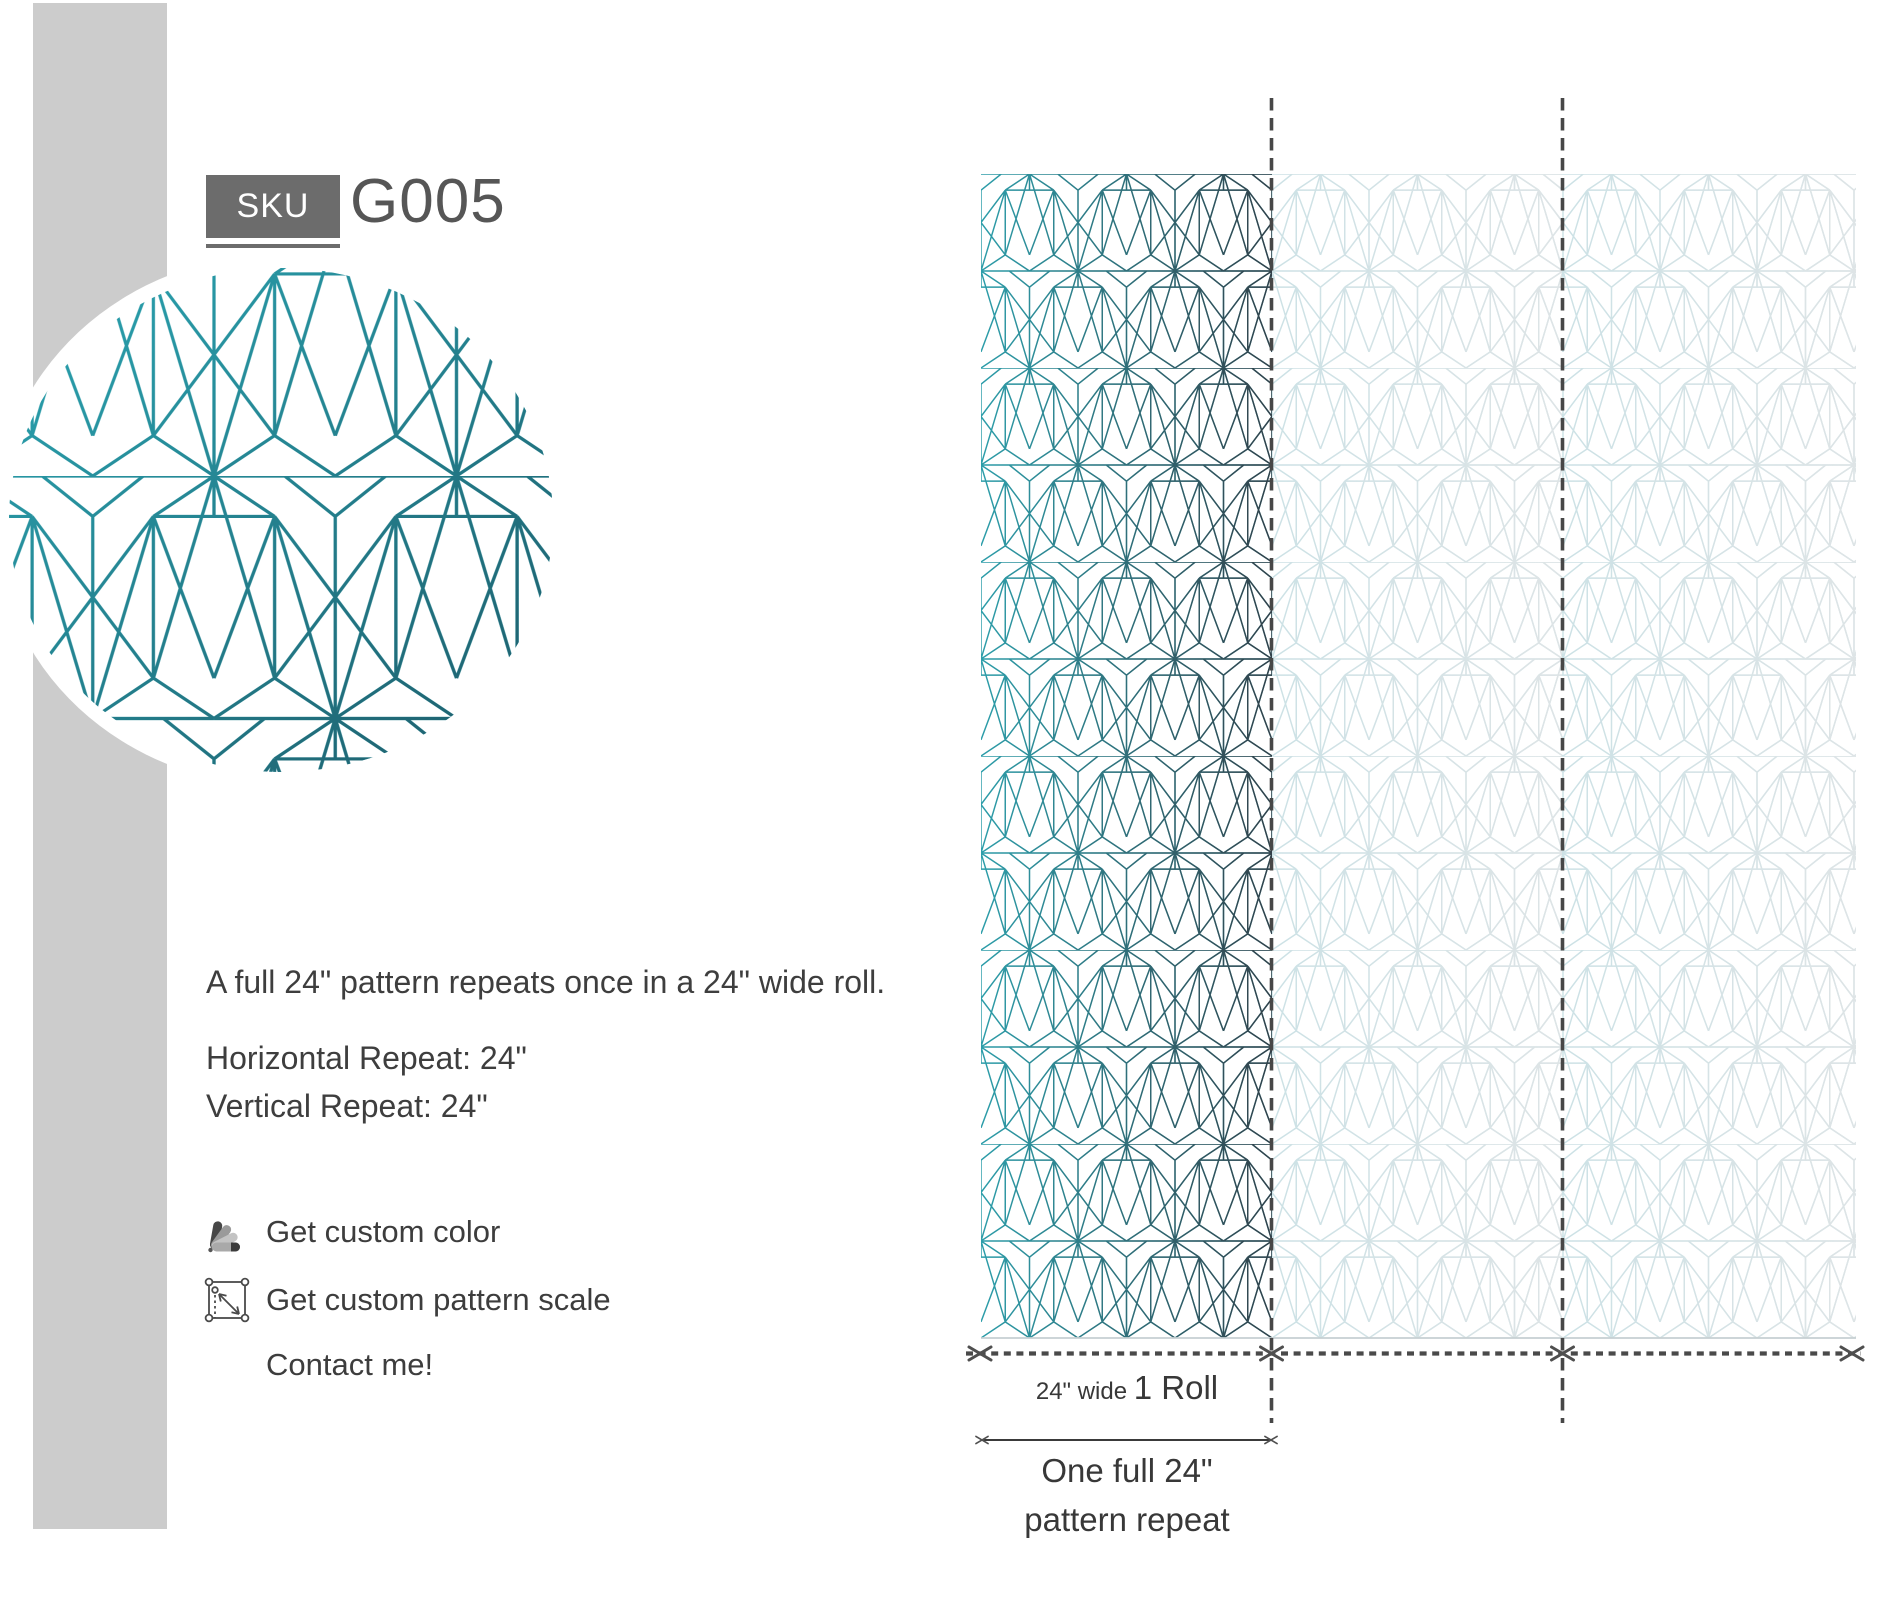 This screenshot has width=1891, height=1600. What do you see at coordinates (1852, 1353) in the screenshot?
I see `cut-marker-icon` at bounding box center [1852, 1353].